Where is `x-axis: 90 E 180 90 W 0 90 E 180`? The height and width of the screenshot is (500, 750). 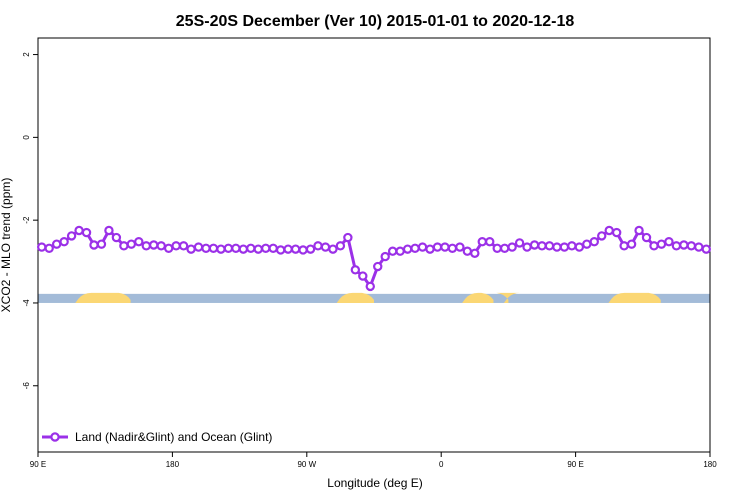
x-axis: 90 E 180 90 W 0 90 E 180 is located at coordinates (373, 460).